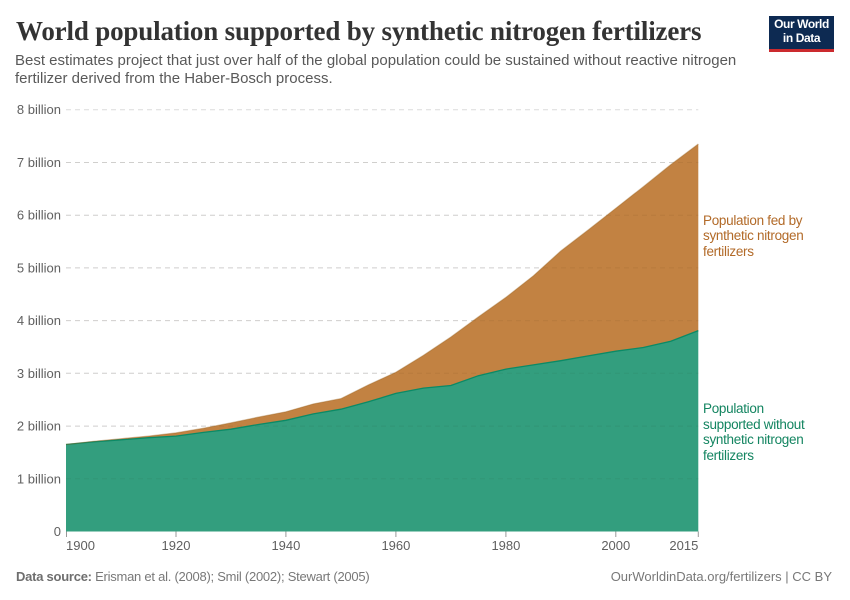  Describe the element at coordinates (39, 162) in the screenshot. I see `svg-text: 7 billion` at that location.